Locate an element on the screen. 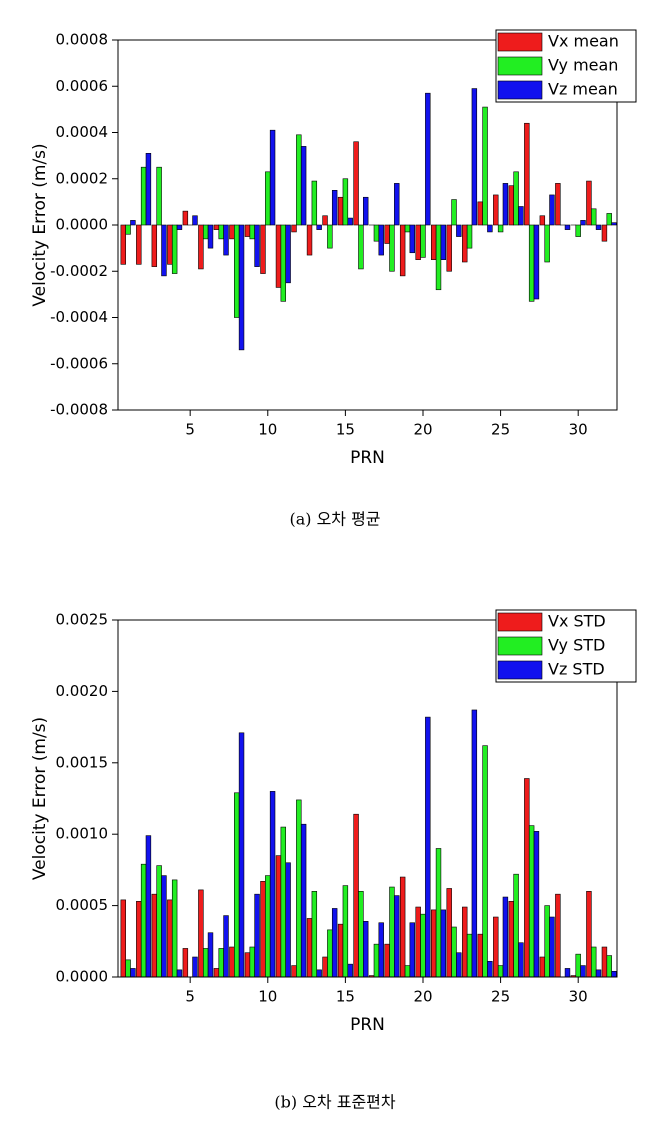 Image resolution: width=671 pixels, height=1138 pixels. y-tick-label: -0.0008 is located at coordinates (79, 410).